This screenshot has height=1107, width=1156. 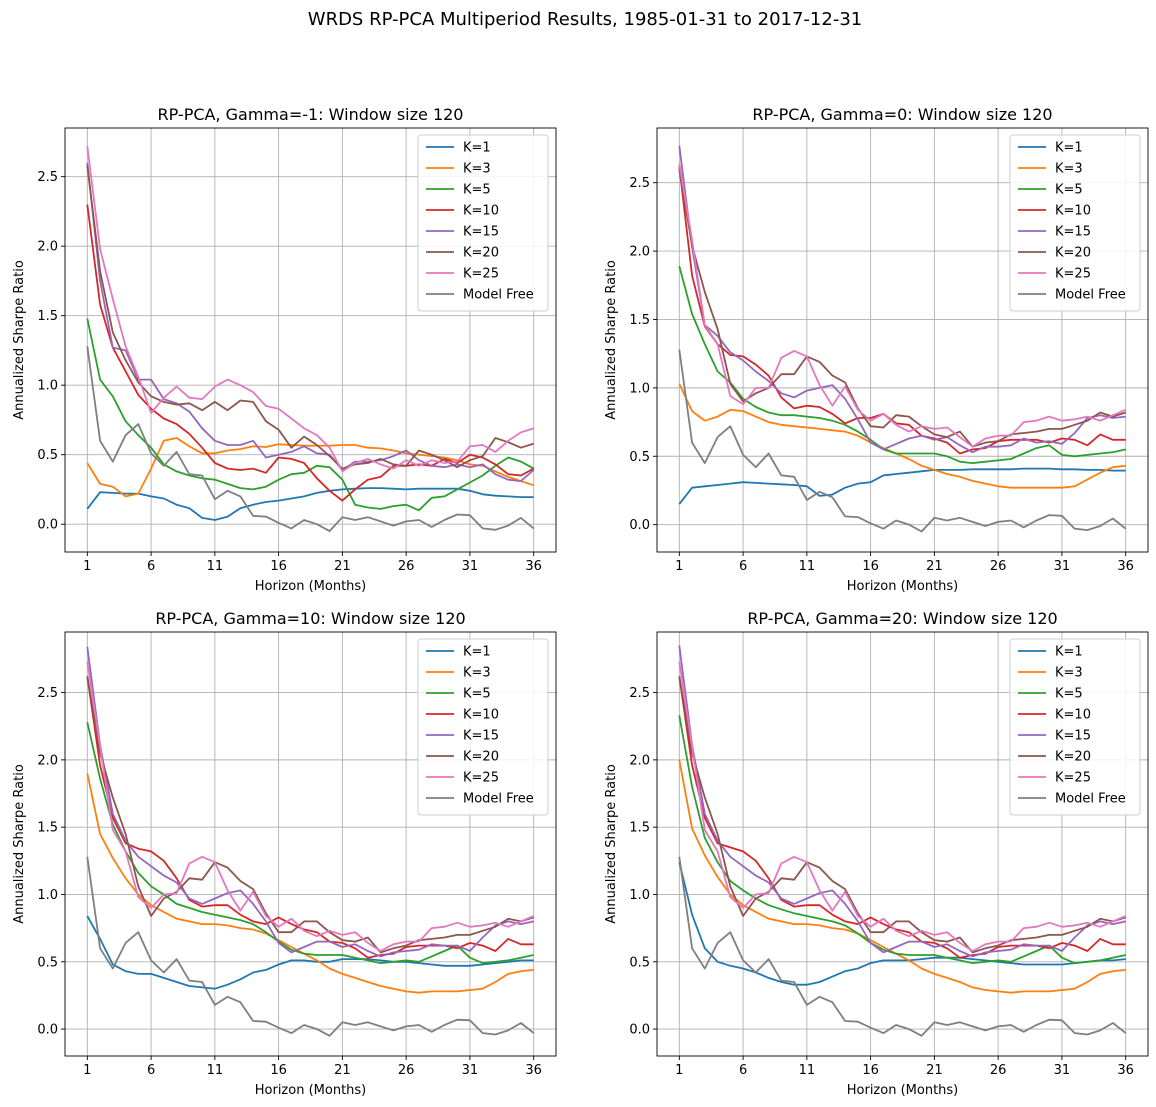 I want to click on x-tick-label: 26, so click(x=998, y=1070).